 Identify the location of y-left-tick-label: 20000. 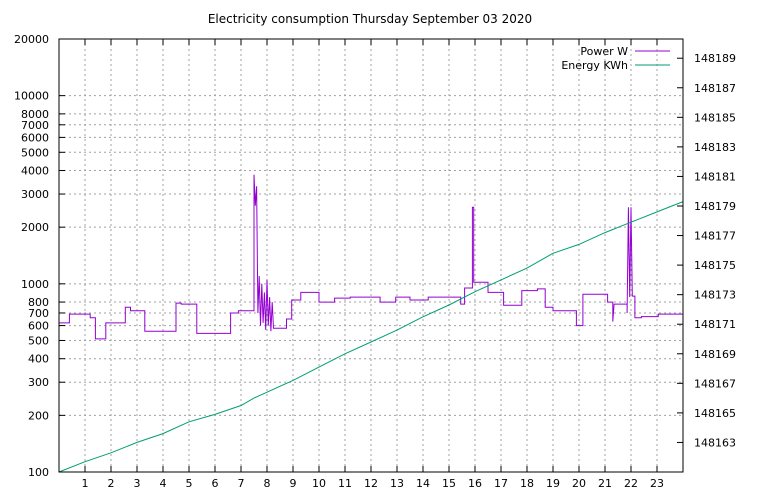
(31, 39).